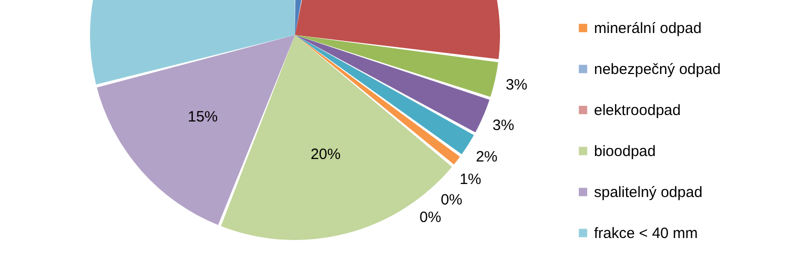  I want to click on legend-label: bioodpad, so click(625, 151).